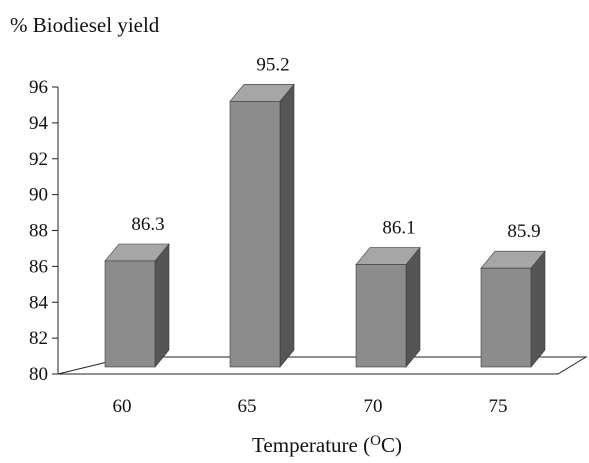 The height and width of the screenshot is (463, 589). What do you see at coordinates (310, 406) in the screenshot?
I see `x-axis-ticks: 60 65 70 75` at bounding box center [310, 406].